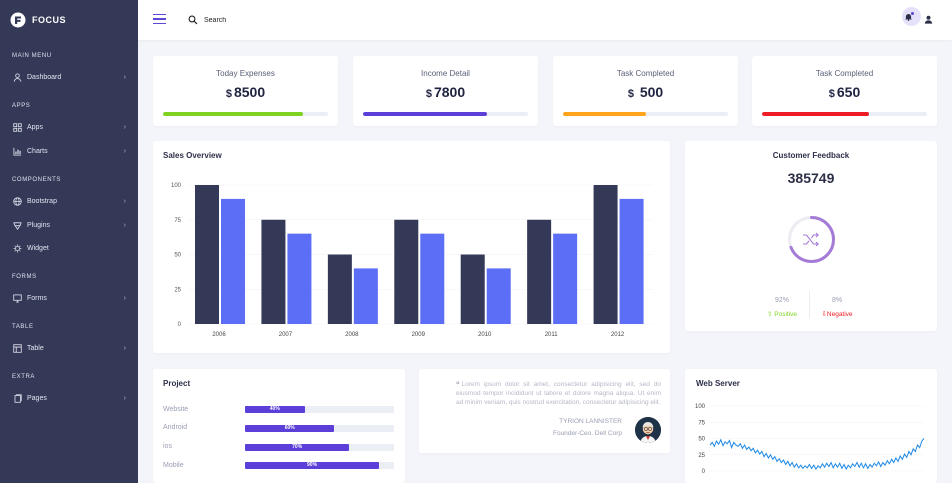 The image size is (952, 483). Describe the element at coordinates (245, 73) in the screenshot. I see `stat-label: Today Expenses` at that location.